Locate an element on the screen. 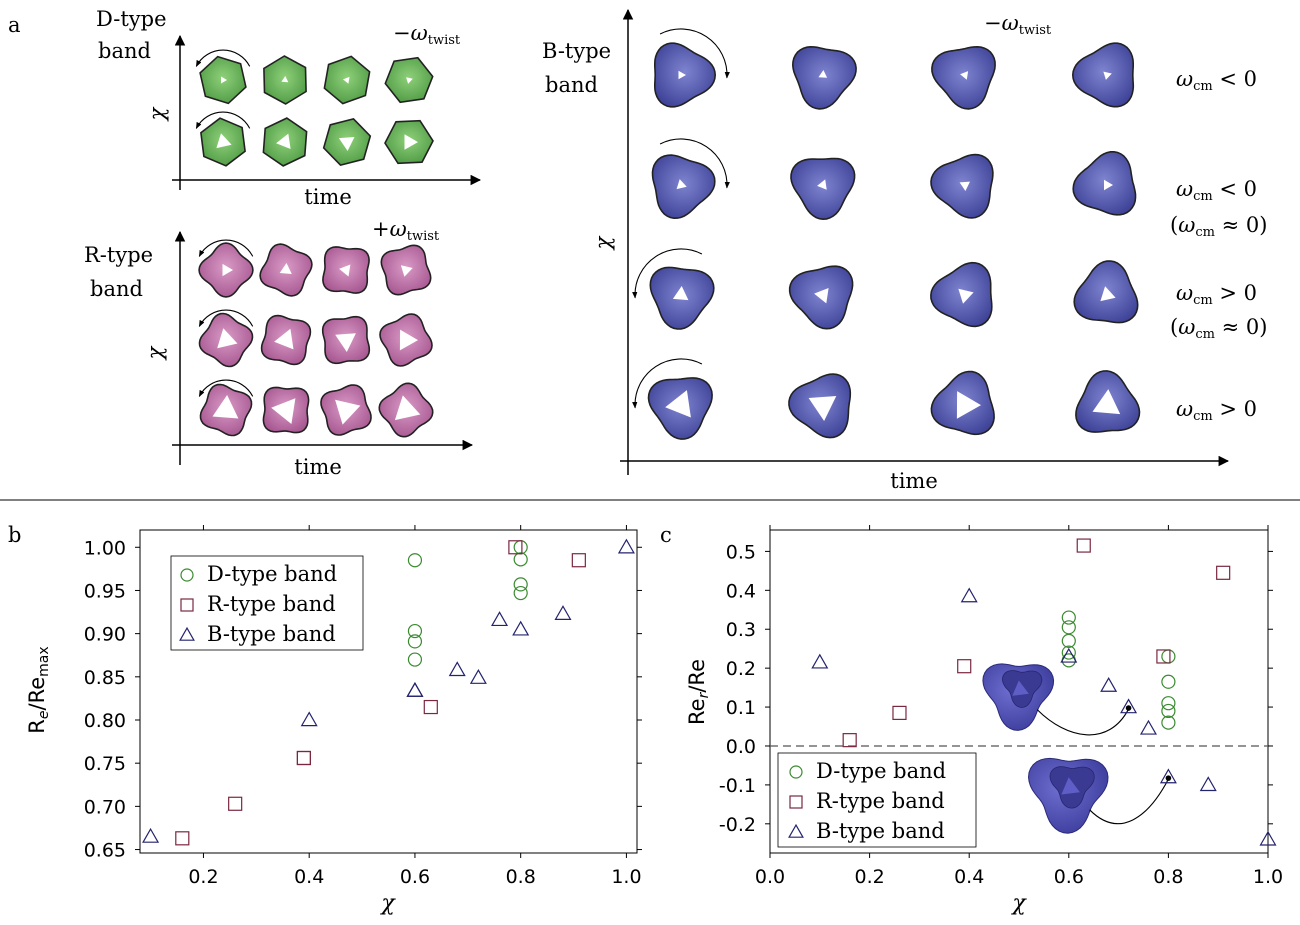 This screenshot has width=1300, height=925. y-tick-label: -0.2 is located at coordinates (737, 825).